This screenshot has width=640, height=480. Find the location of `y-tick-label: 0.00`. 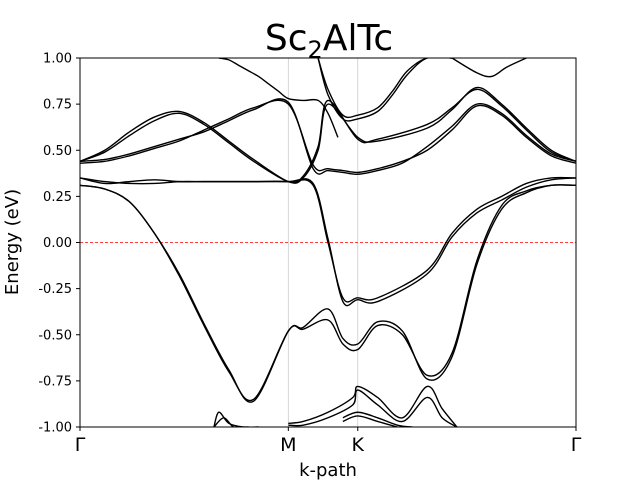

y-tick-label: 0.00 is located at coordinates (57, 243).